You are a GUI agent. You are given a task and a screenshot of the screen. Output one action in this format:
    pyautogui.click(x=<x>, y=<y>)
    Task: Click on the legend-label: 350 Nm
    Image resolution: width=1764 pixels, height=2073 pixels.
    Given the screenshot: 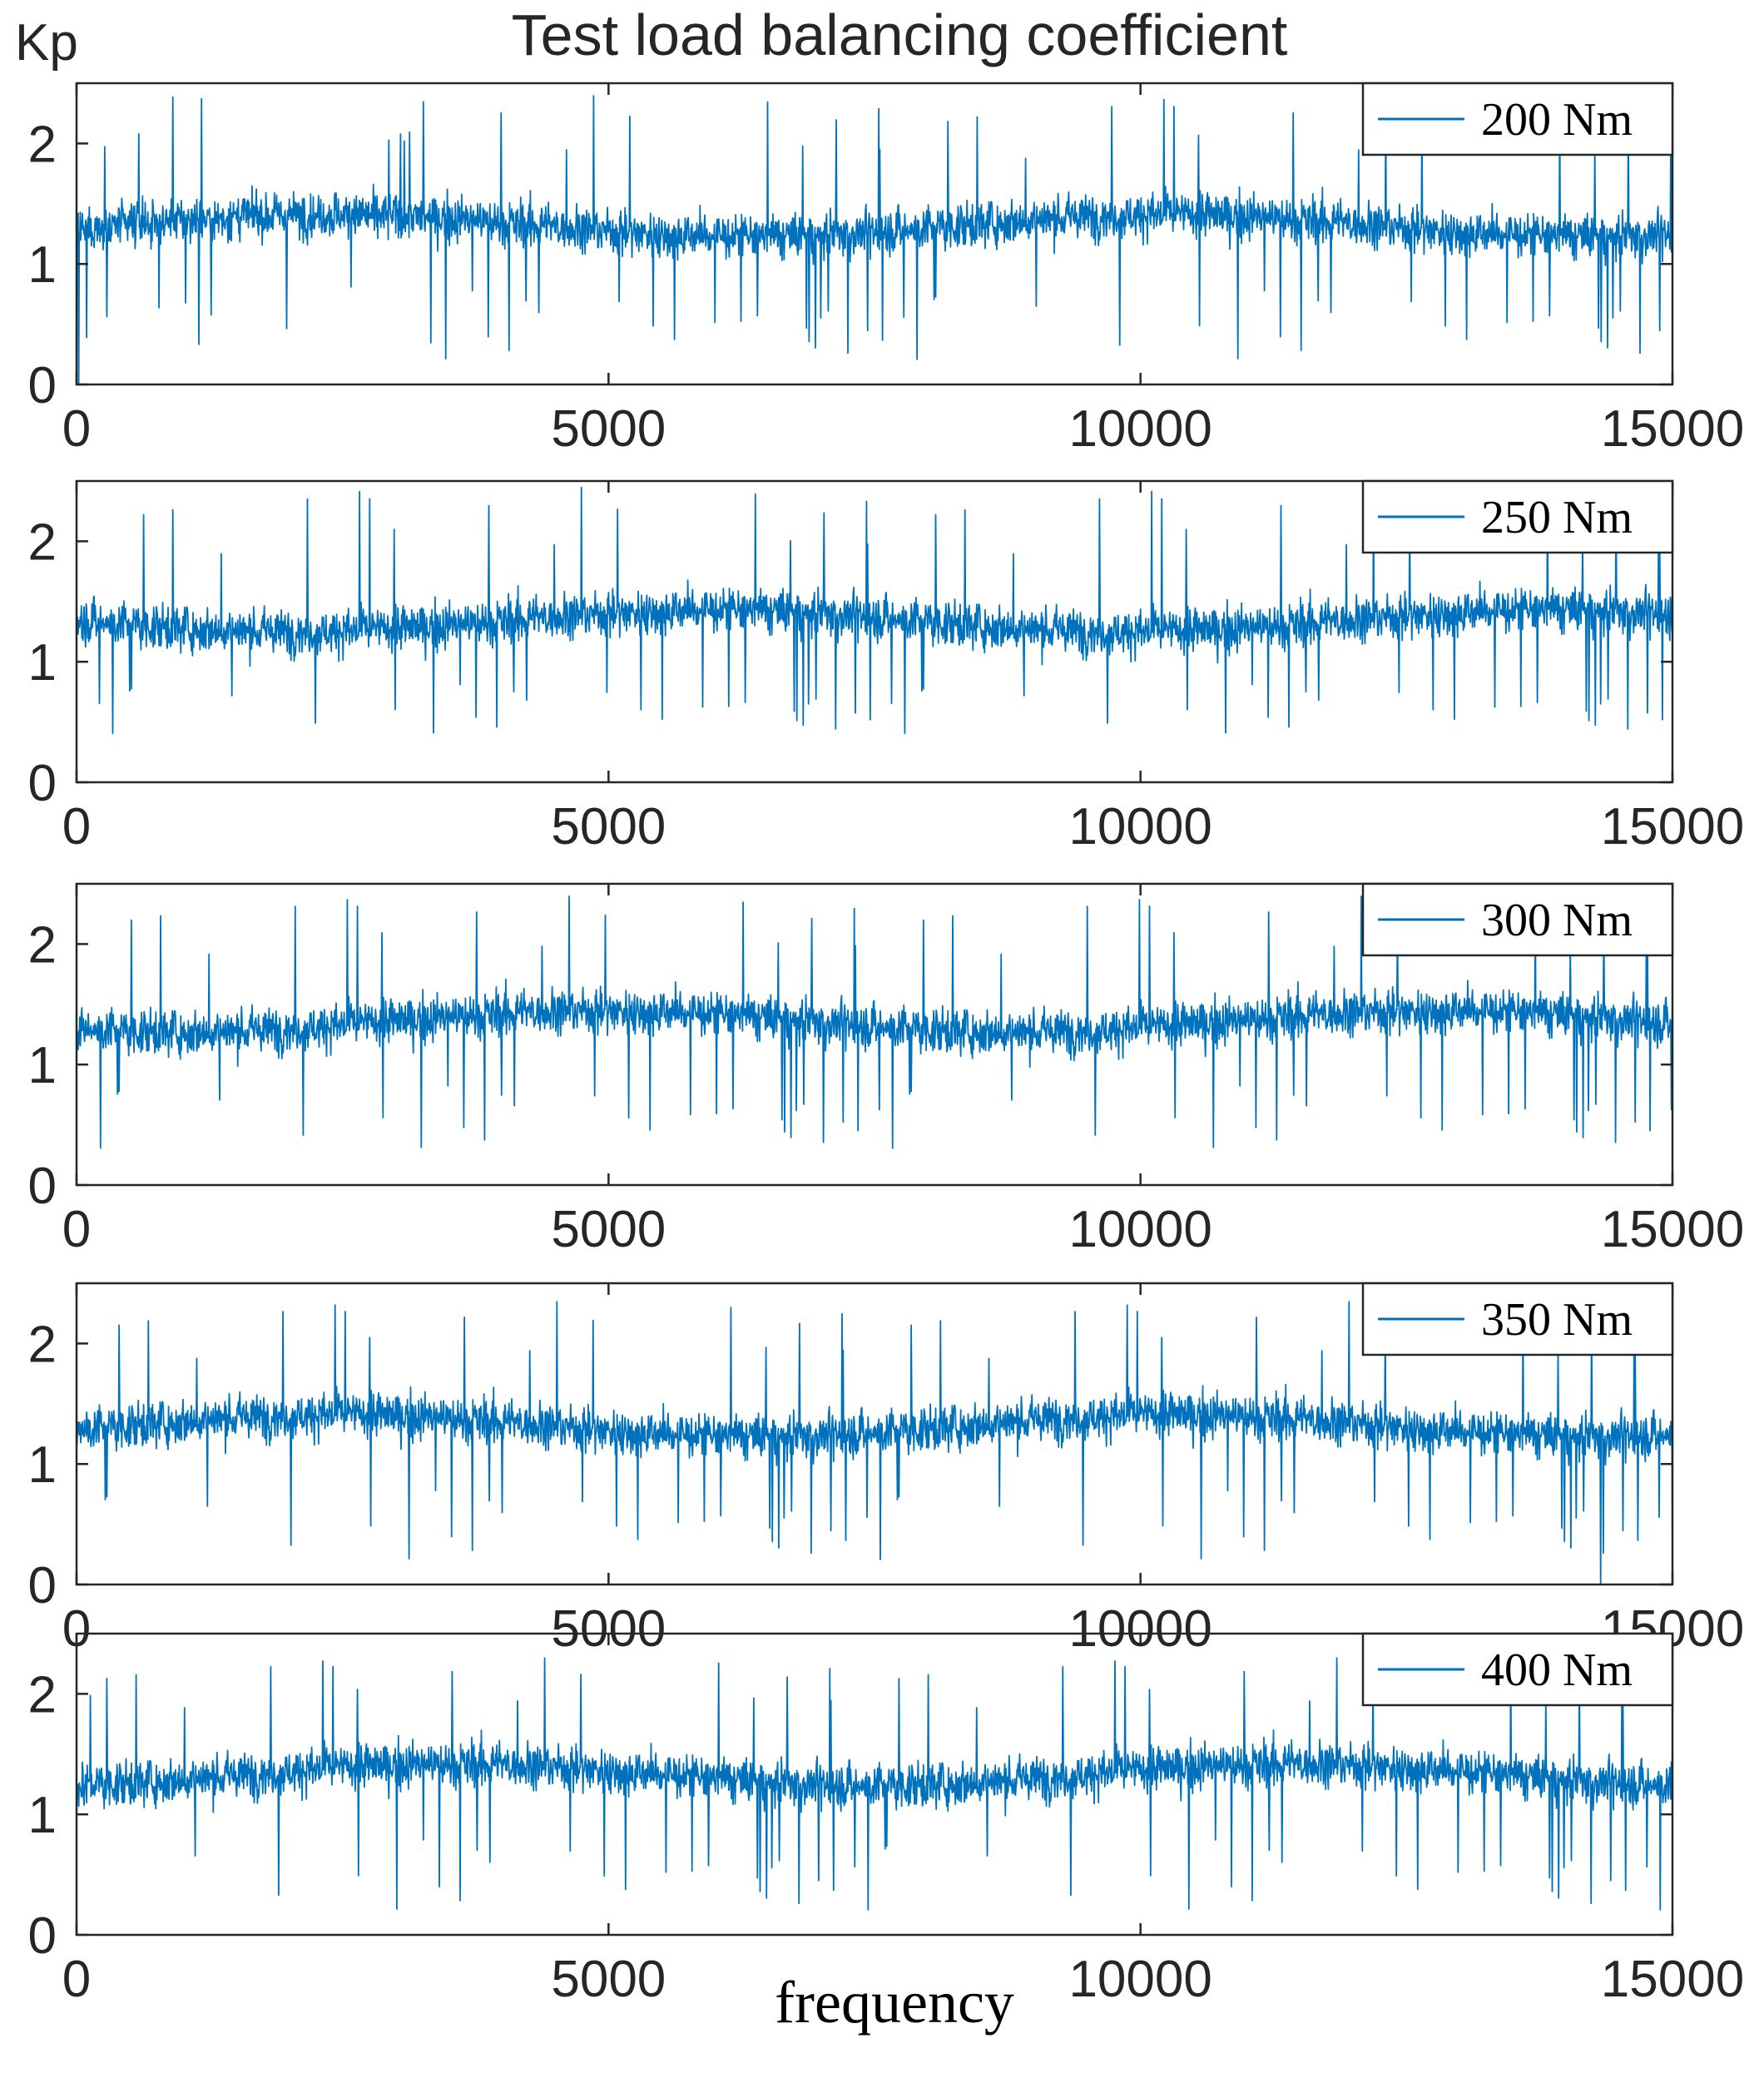 What is the action you would take?
    pyautogui.click(x=1557, y=1320)
    